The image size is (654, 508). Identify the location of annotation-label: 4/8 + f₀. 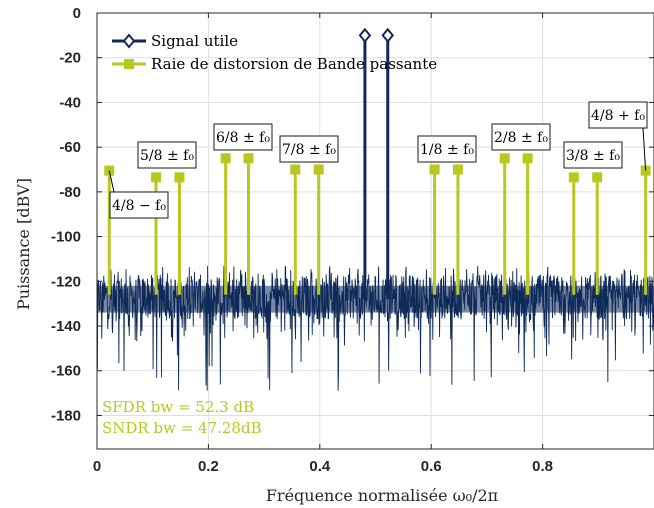
(618, 116).